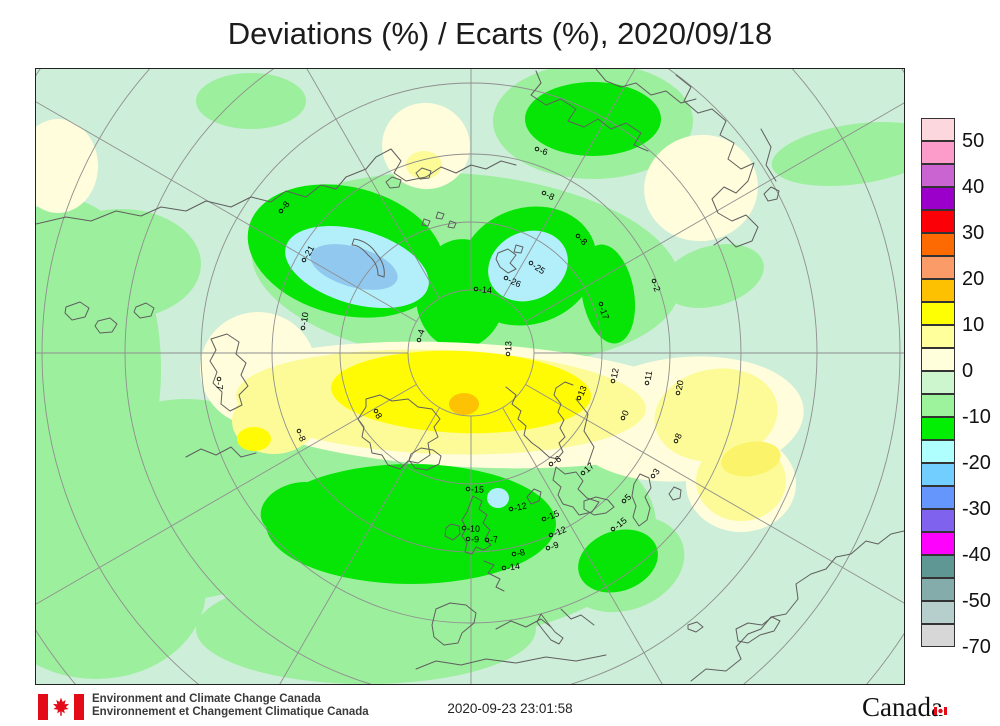 The image size is (1000, 726). I want to click on svg-text: -4, so click(421, 333).